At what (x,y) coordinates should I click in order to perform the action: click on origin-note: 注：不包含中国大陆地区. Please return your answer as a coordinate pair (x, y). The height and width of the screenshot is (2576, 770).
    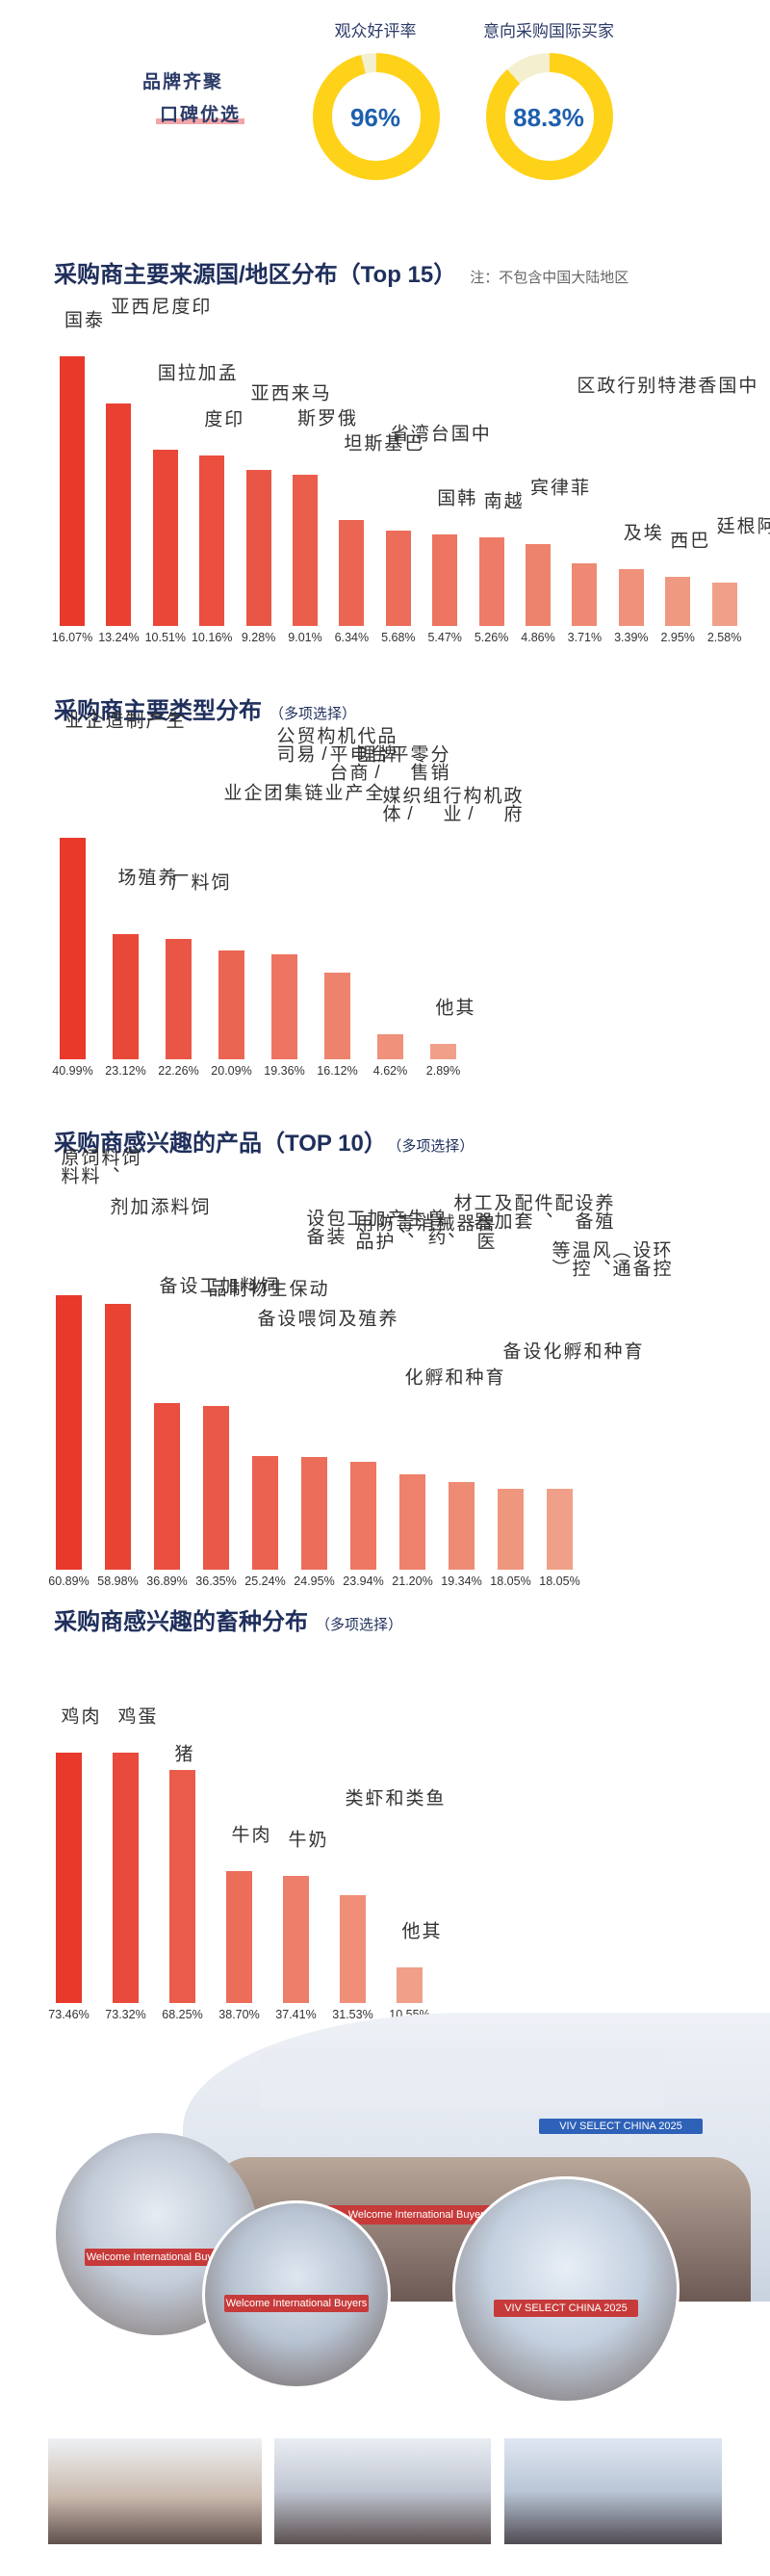
    Looking at the image, I should click on (549, 278).